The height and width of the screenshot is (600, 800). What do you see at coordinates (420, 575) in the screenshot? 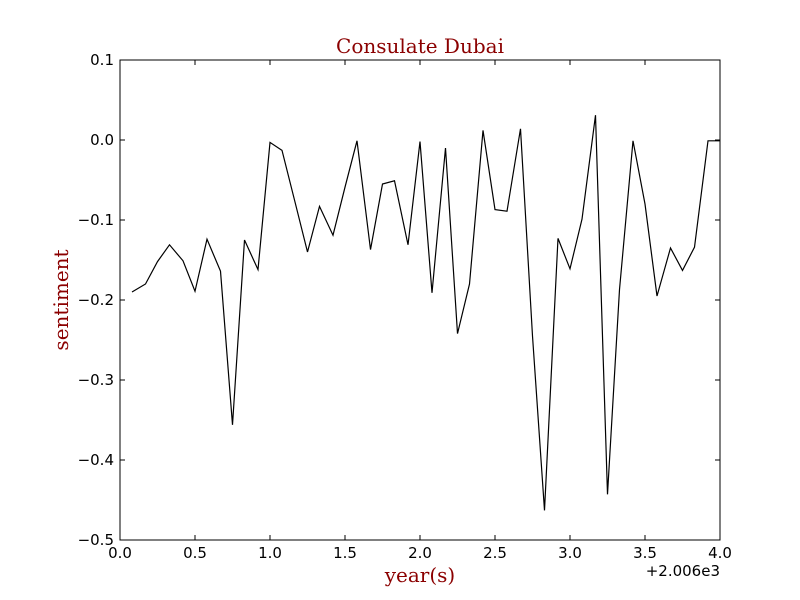
I see `x-axis-label: year(s)` at bounding box center [420, 575].